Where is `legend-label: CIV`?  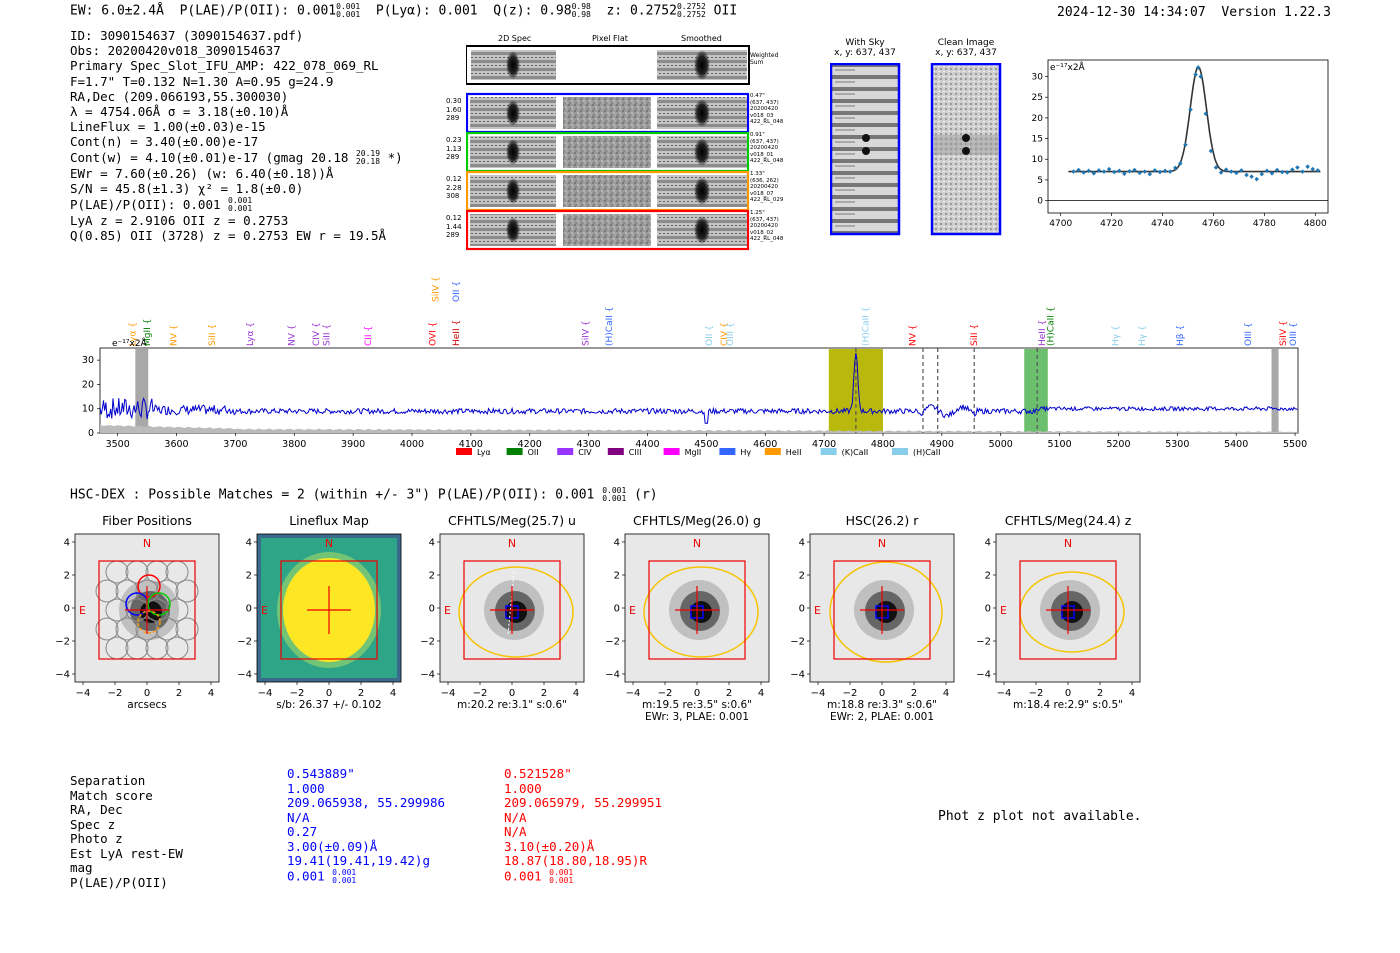 legend-label: CIV is located at coordinates (585, 452).